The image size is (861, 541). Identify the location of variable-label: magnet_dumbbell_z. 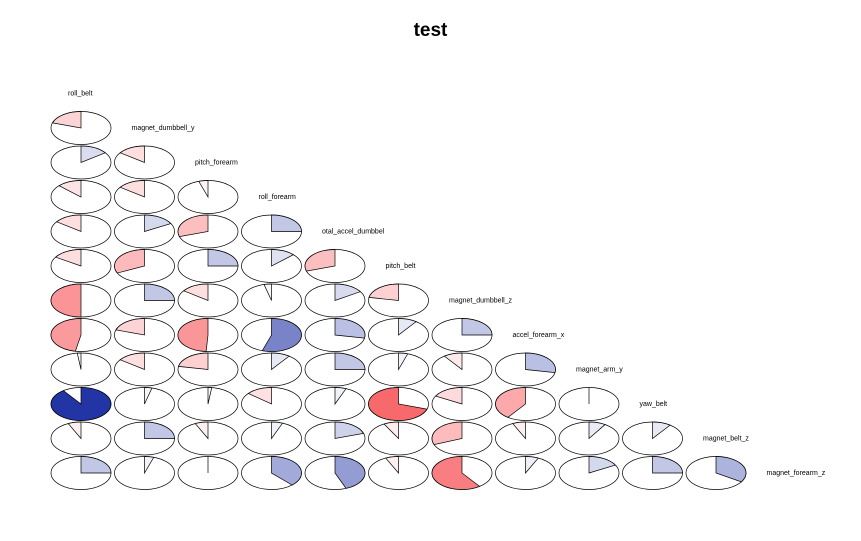
(481, 301).